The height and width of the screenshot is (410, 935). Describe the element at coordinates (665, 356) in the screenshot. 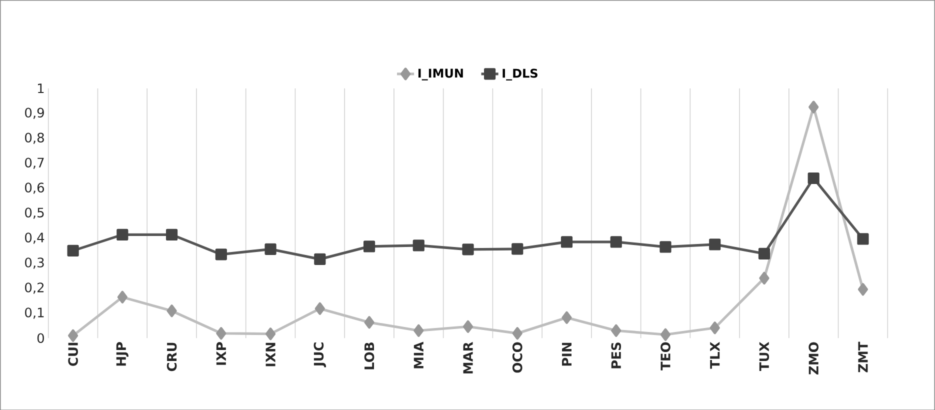

I see `x-tick-label: TEO` at that location.